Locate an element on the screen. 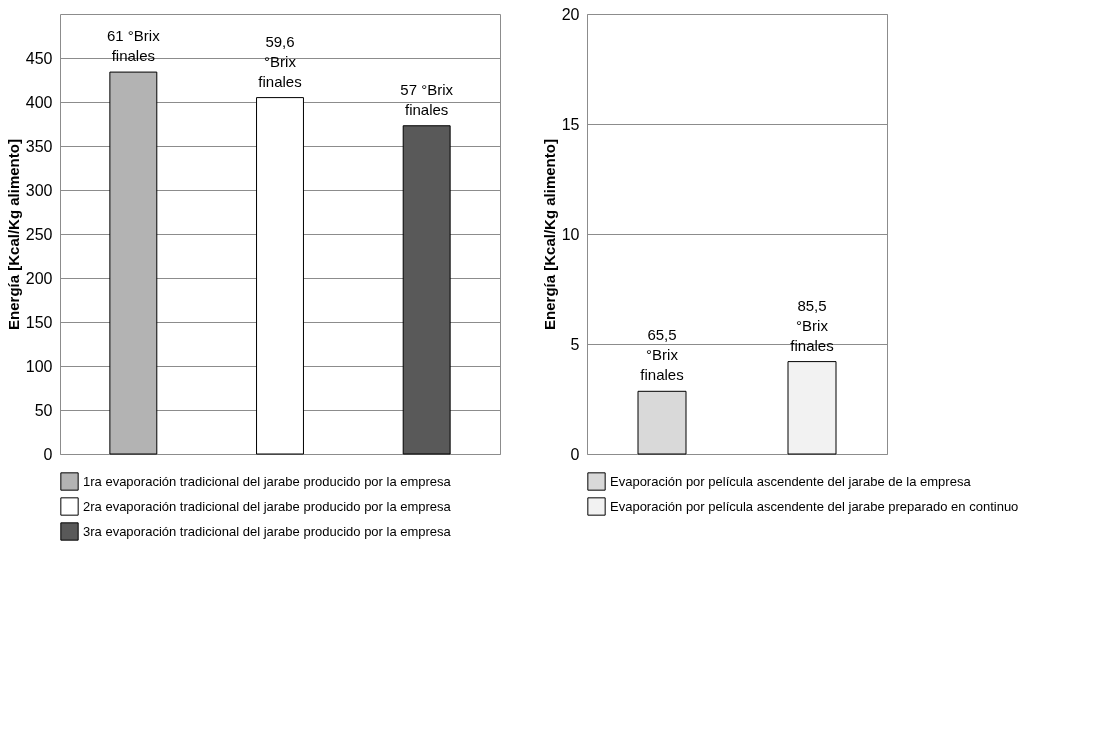 Image resolution: width=1105 pixels, height=744 pixels. y-tick-label: 100 is located at coordinates (39, 366).